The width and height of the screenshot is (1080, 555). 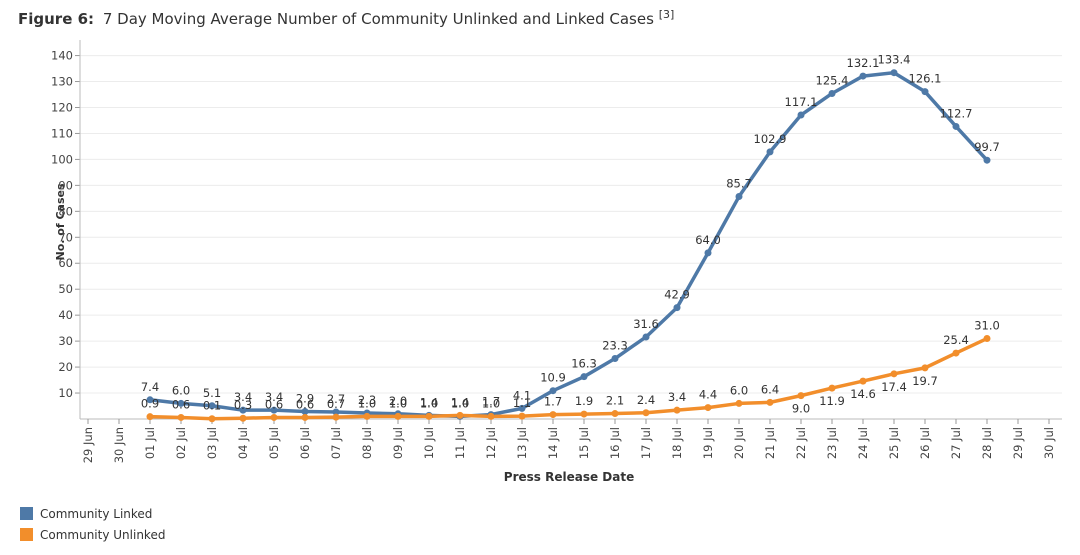 What do you see at coordinates (491, 443) in the screenshot?
I see `x-tick-label: 12 Jul` at bounding box center [491, 443].